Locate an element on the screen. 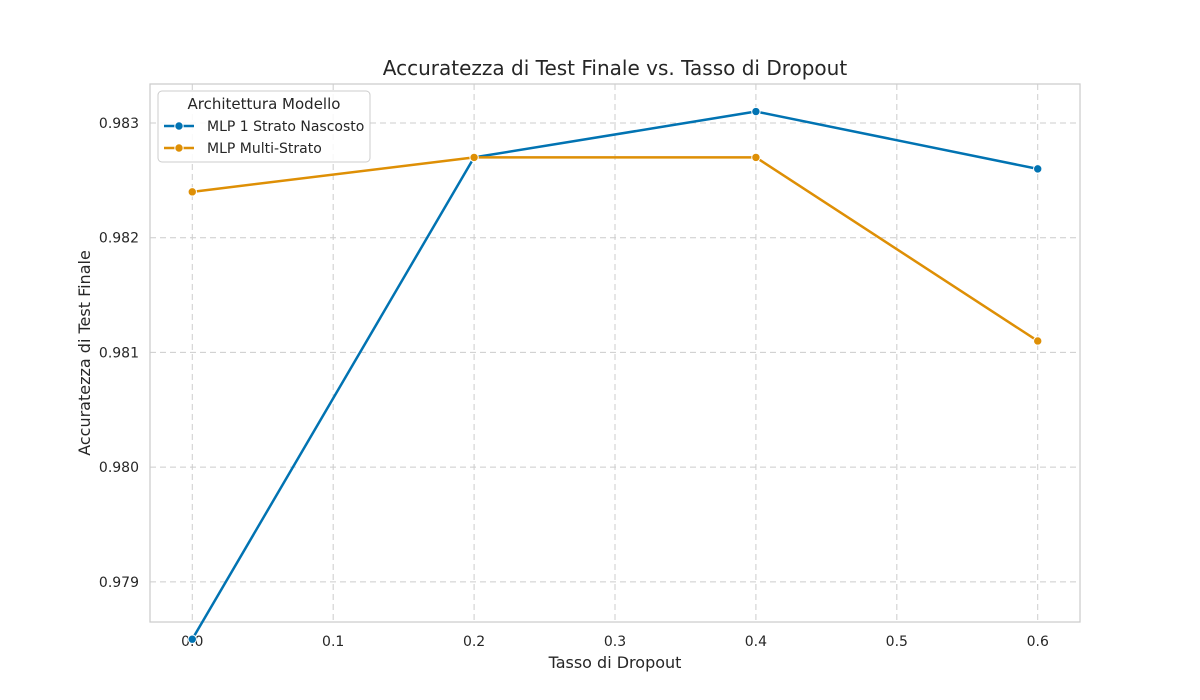 Image resolution: width=1200 pixels, height=700 pixels. x-tick-label: 0.1 is located at coordinates (333, 642).